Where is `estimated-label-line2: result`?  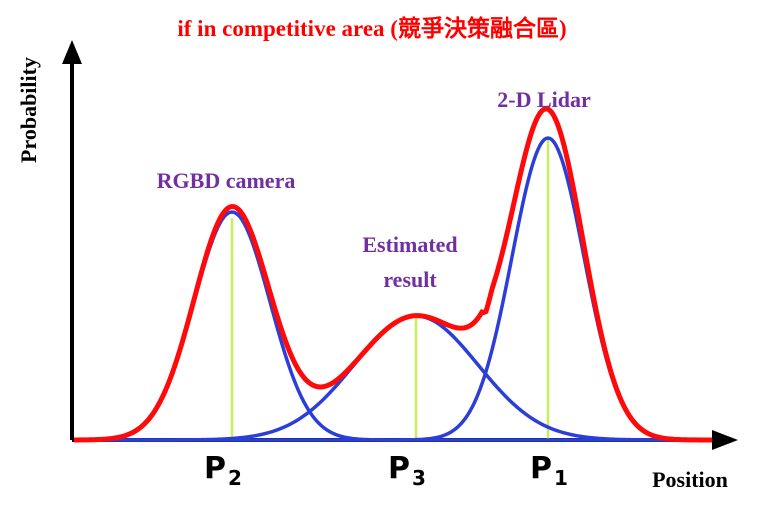
estimated-label-line2: result is located at coordinates (410, 279).